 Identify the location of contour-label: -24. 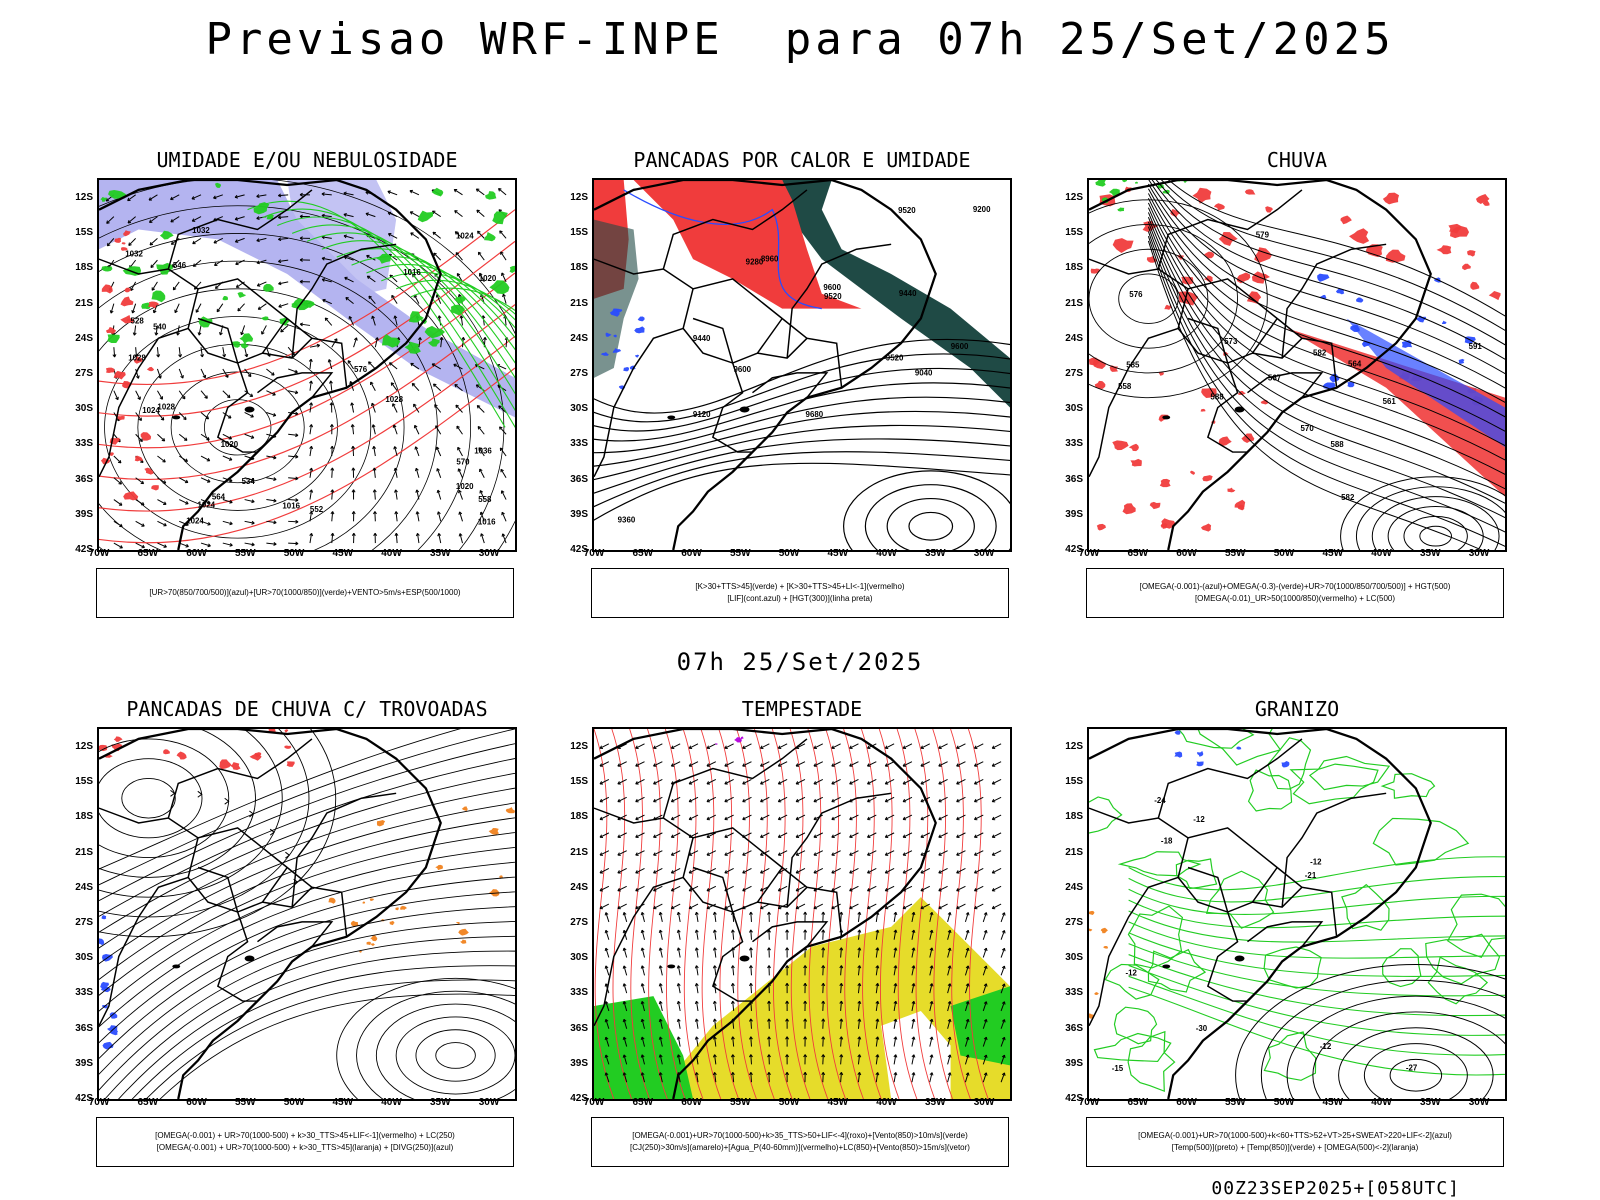
(1160, 800).